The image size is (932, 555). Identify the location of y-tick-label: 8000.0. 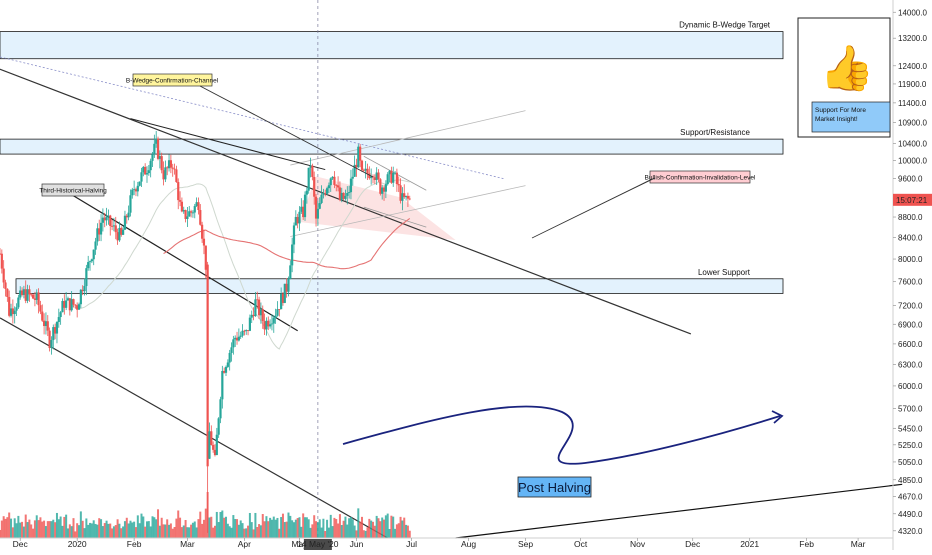
(910, 259).